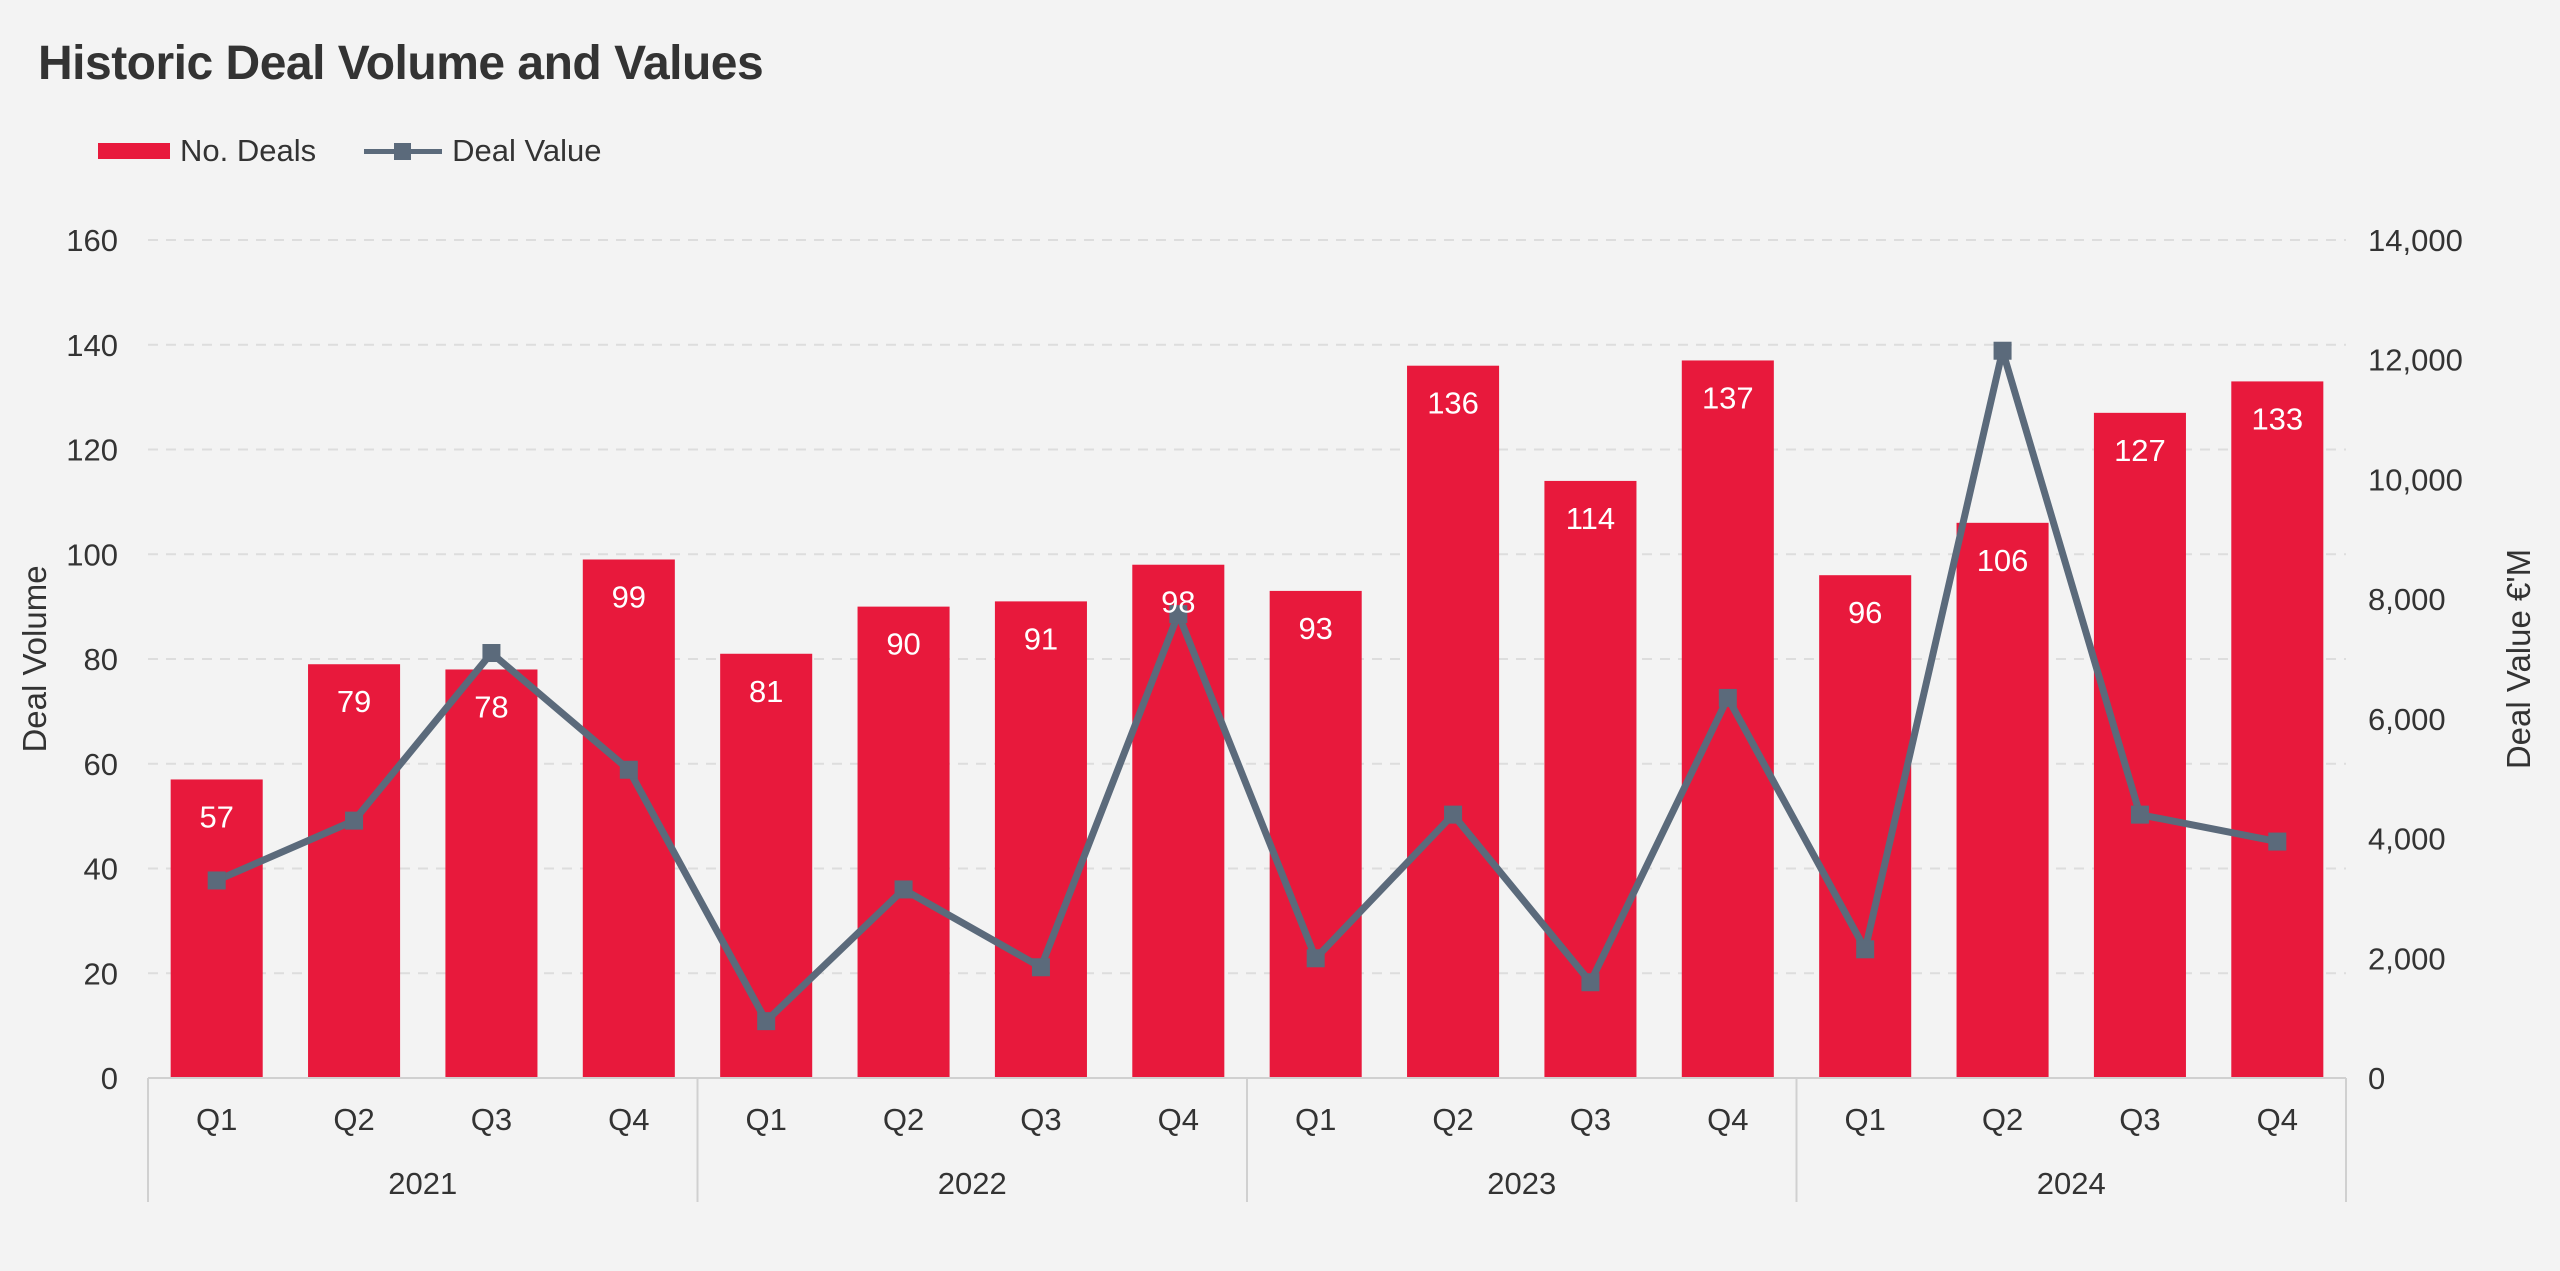  I want to click on y-tick-label: 20, so click(101, 973).